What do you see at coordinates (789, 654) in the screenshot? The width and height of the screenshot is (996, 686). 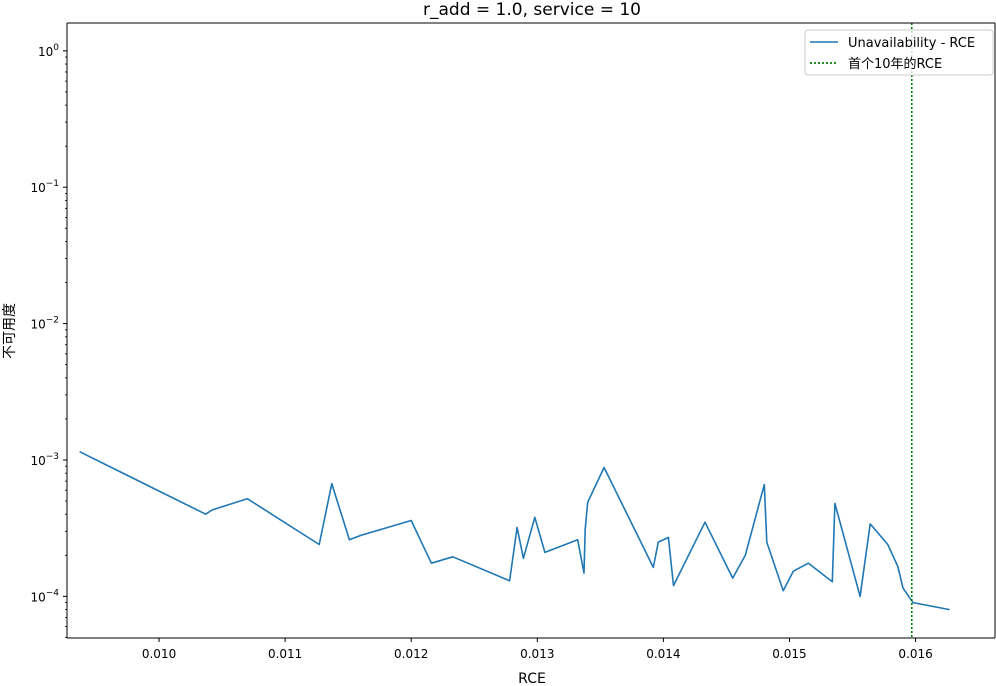 I see `x-tick-label-5: 0.015` at bounding box center [789, 654].